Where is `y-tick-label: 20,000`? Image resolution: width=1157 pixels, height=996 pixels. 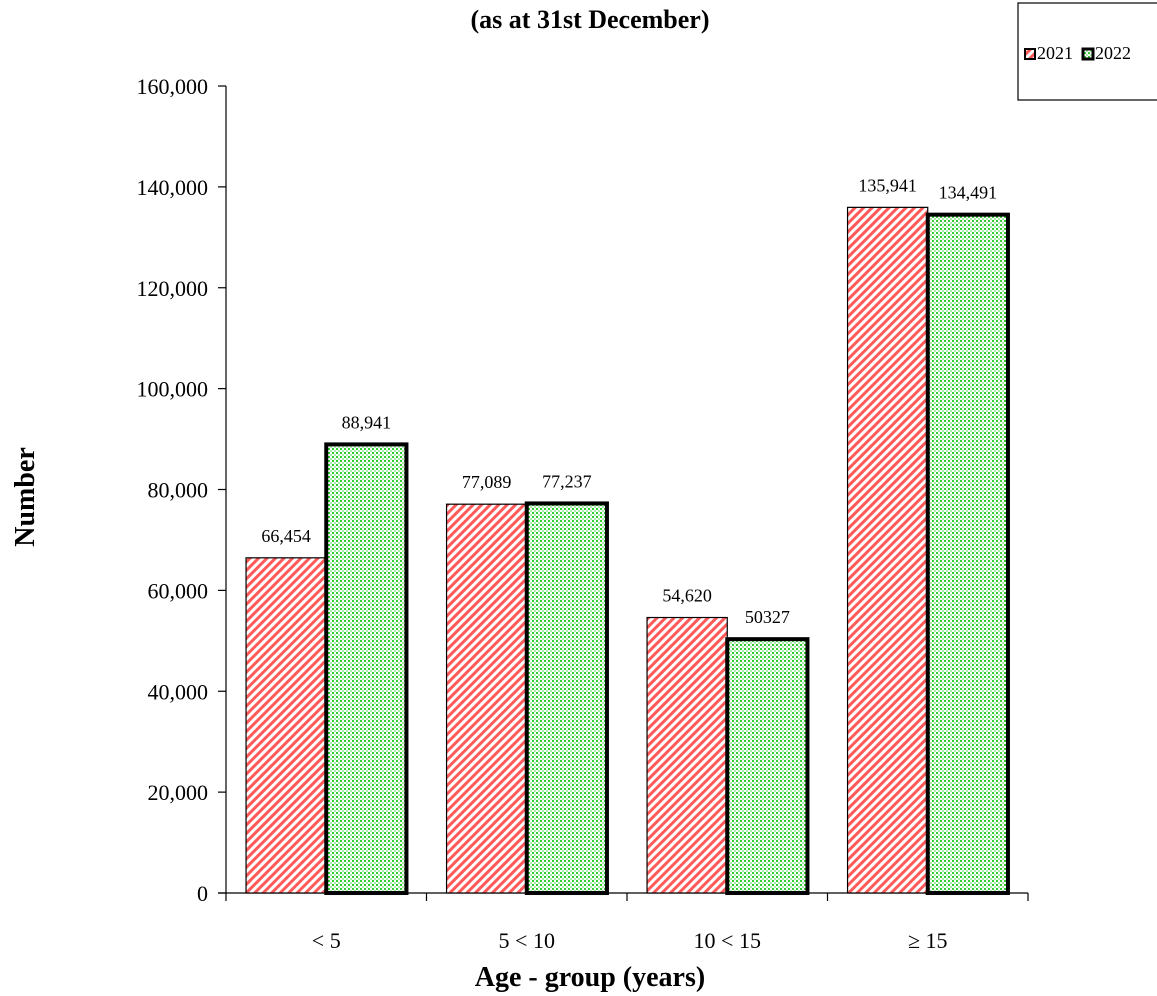 y-tick-label: 20,000 is located at coordinates (178, 792).